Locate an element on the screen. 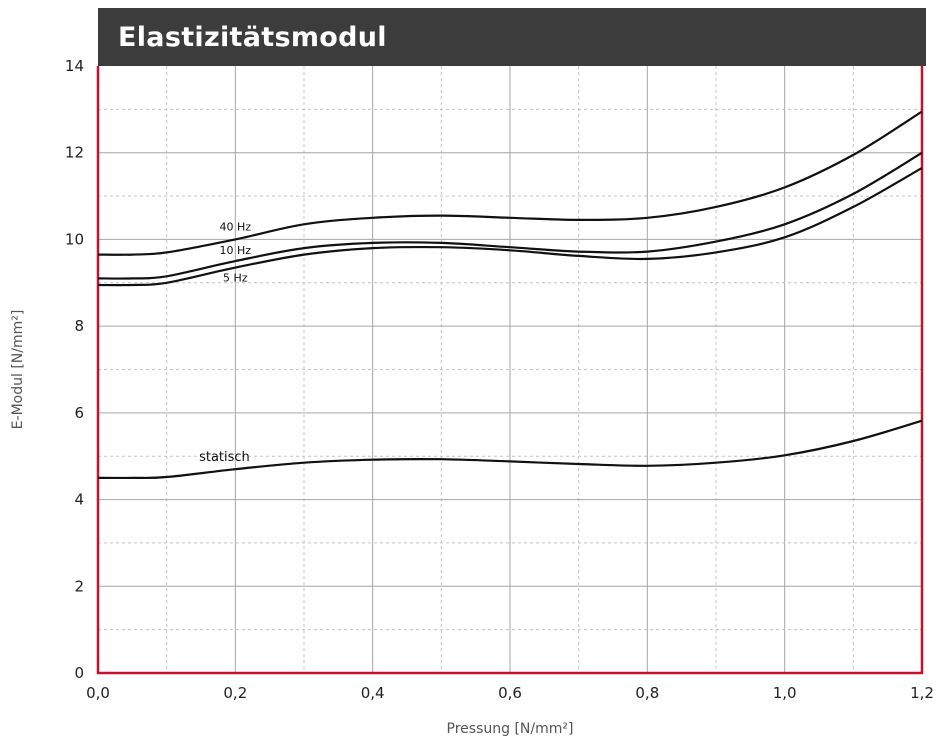 This screenshot has height=740, width=940. y-tick-label: 0 is located at coordinates (79, 673).